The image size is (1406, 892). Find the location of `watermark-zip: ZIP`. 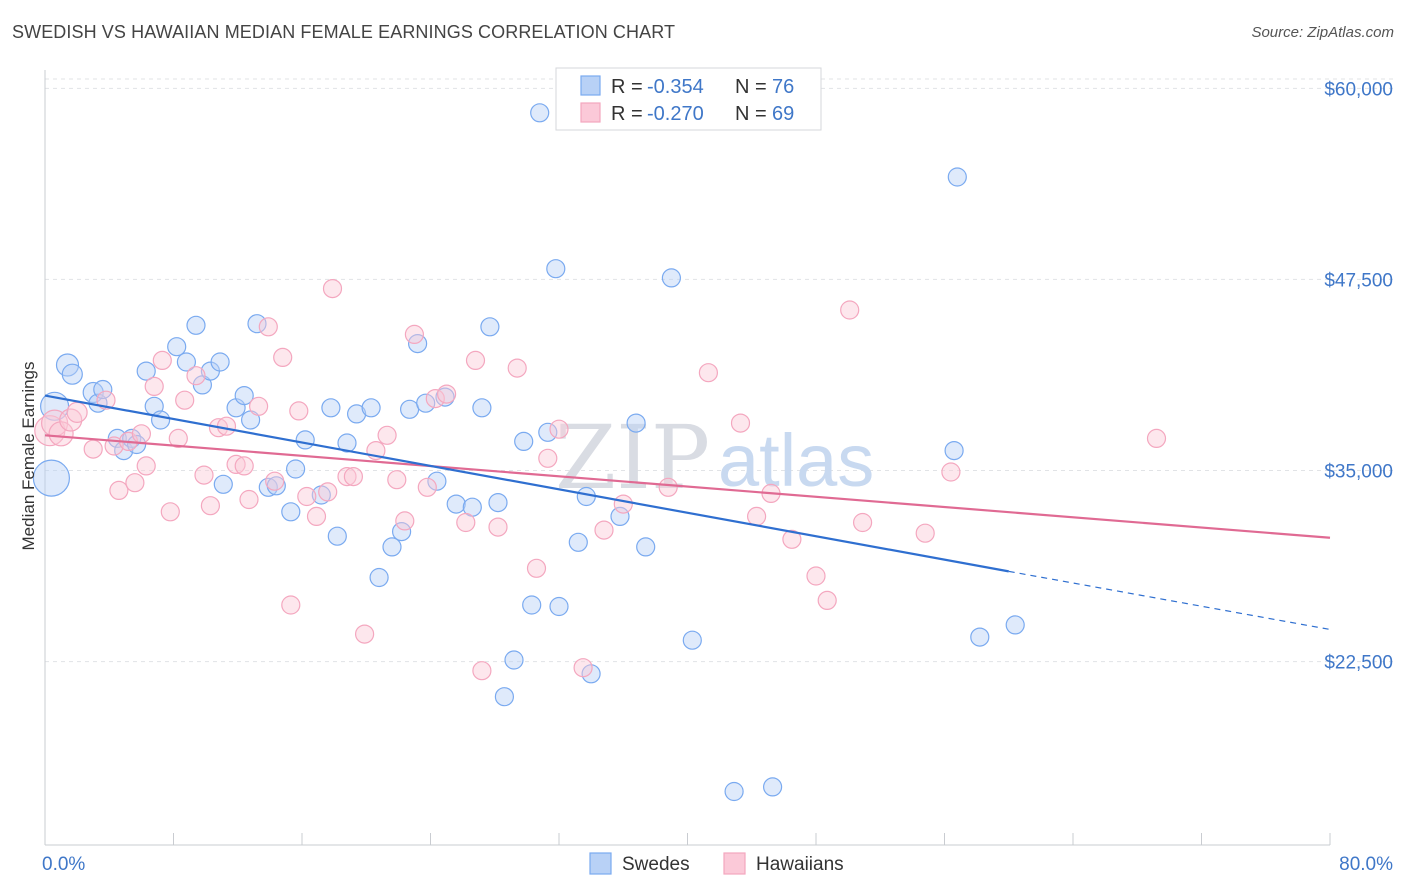

watermark-zip: ZIP is located at coordinates (632, 457).